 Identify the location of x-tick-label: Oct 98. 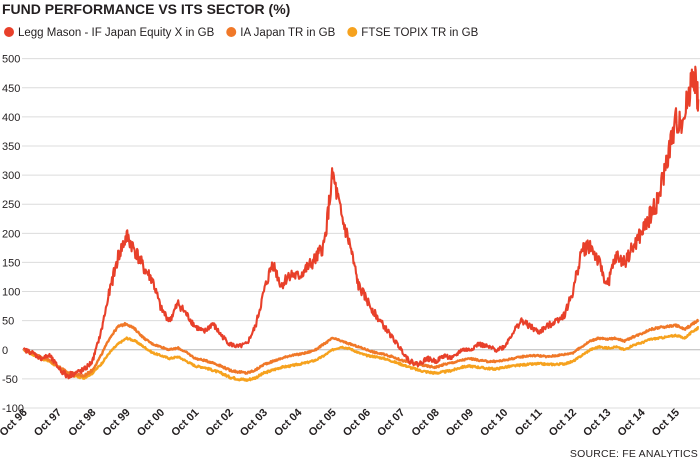
(82, 423).